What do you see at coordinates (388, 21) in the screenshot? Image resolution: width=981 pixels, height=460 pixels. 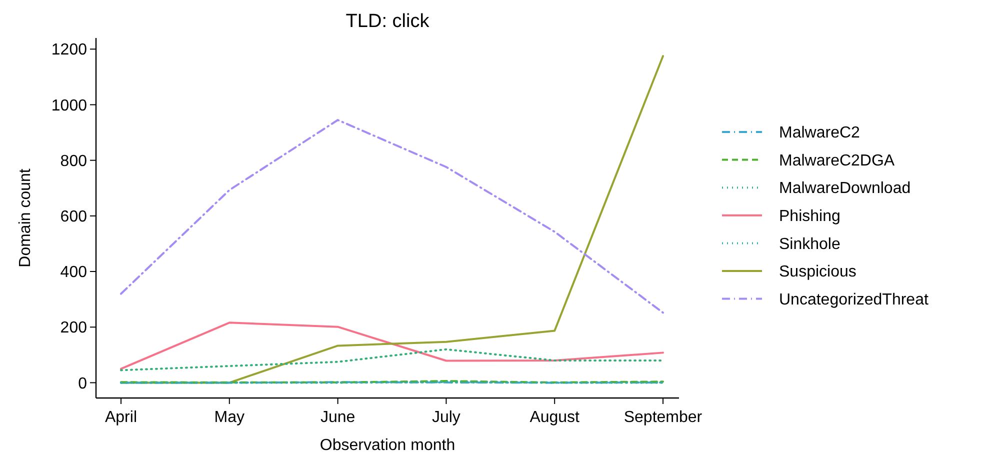 I see `chart-title: TLD: click` at bounding box center [388, 21].